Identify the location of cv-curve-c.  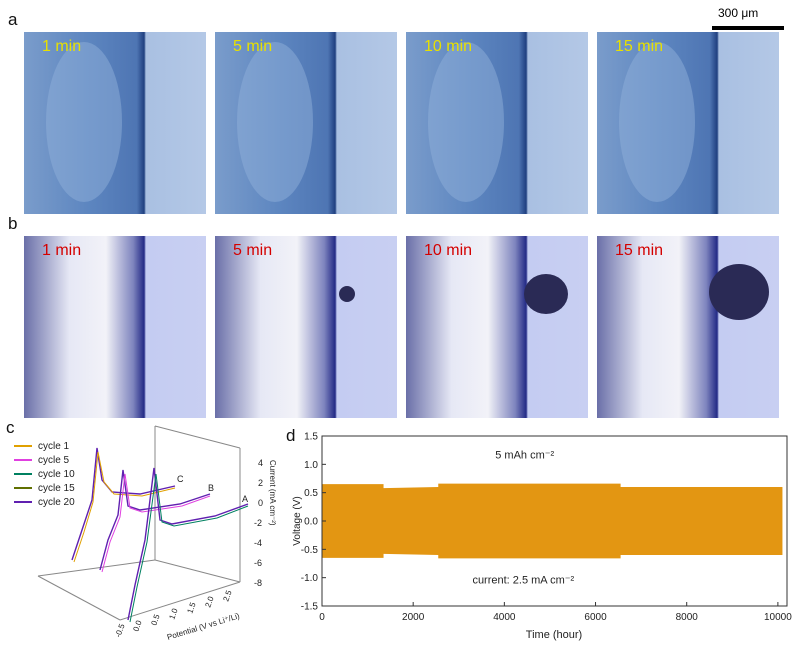
(123, 505).